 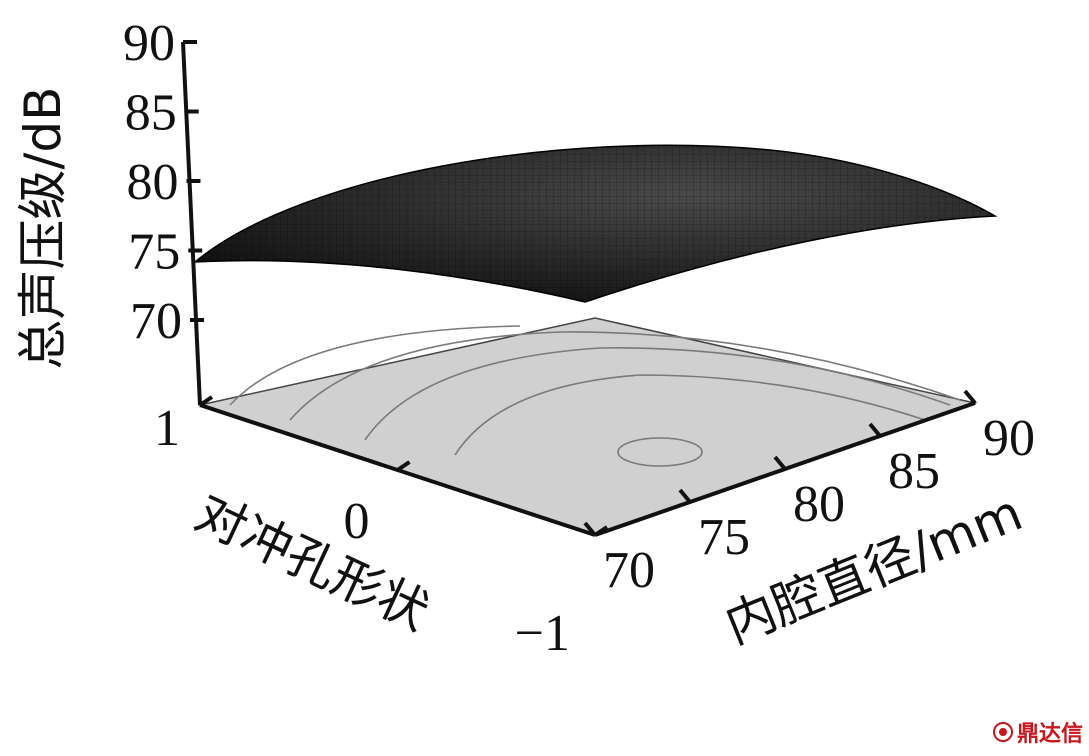 I want to click on watermark-logo: 鼎达信, so click(x=1037, y=732).